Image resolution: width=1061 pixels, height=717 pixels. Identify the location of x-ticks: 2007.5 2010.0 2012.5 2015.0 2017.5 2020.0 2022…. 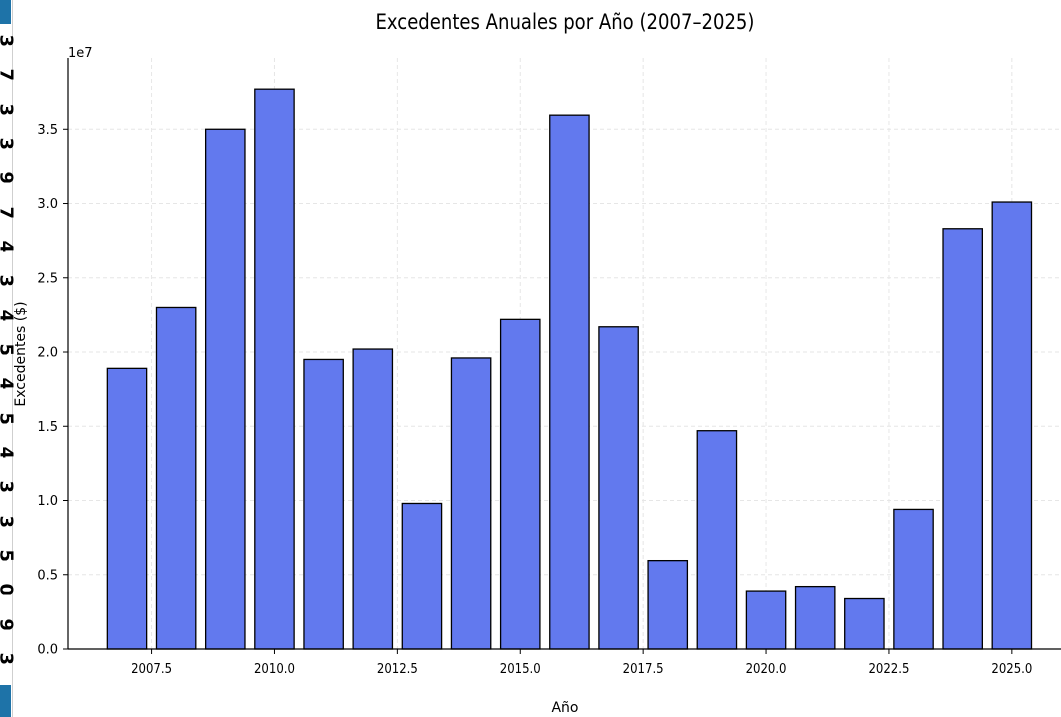
(581, 662).